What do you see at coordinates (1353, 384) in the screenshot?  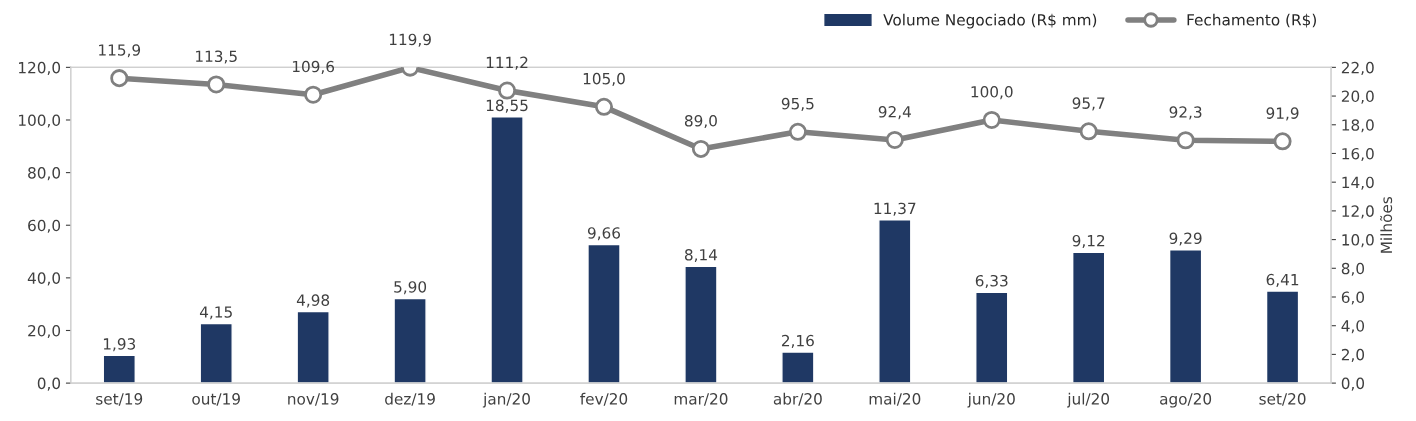 I see `y2-tick-label: 0,0` at bounding box center [1353, 384].